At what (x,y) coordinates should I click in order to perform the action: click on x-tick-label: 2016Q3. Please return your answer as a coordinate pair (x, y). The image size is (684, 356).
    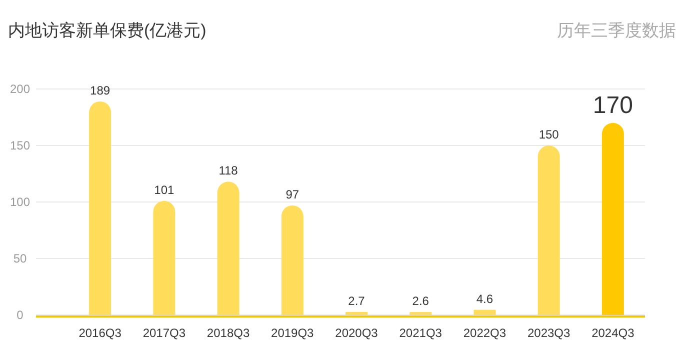
    Looking at the image, I should click on (100, 333).